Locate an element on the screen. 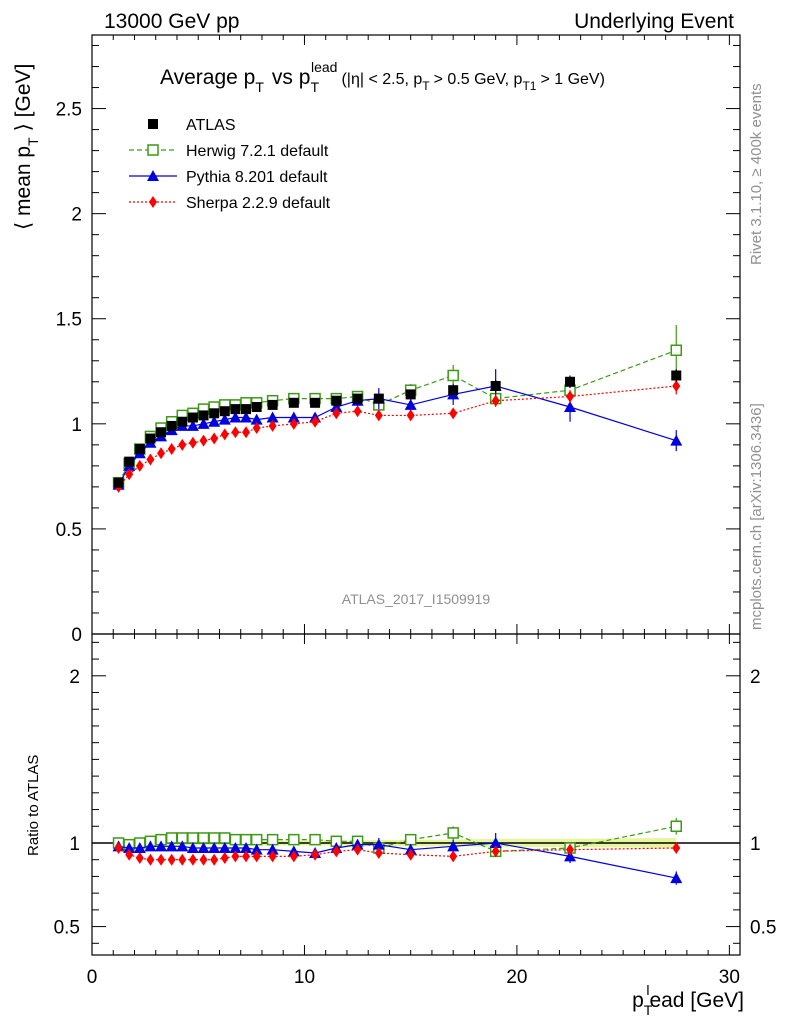 The width and height of the screenshot is (786, 1024). ratio-y-tick-label-right: 0.5 is located at coordinates (763, 928).